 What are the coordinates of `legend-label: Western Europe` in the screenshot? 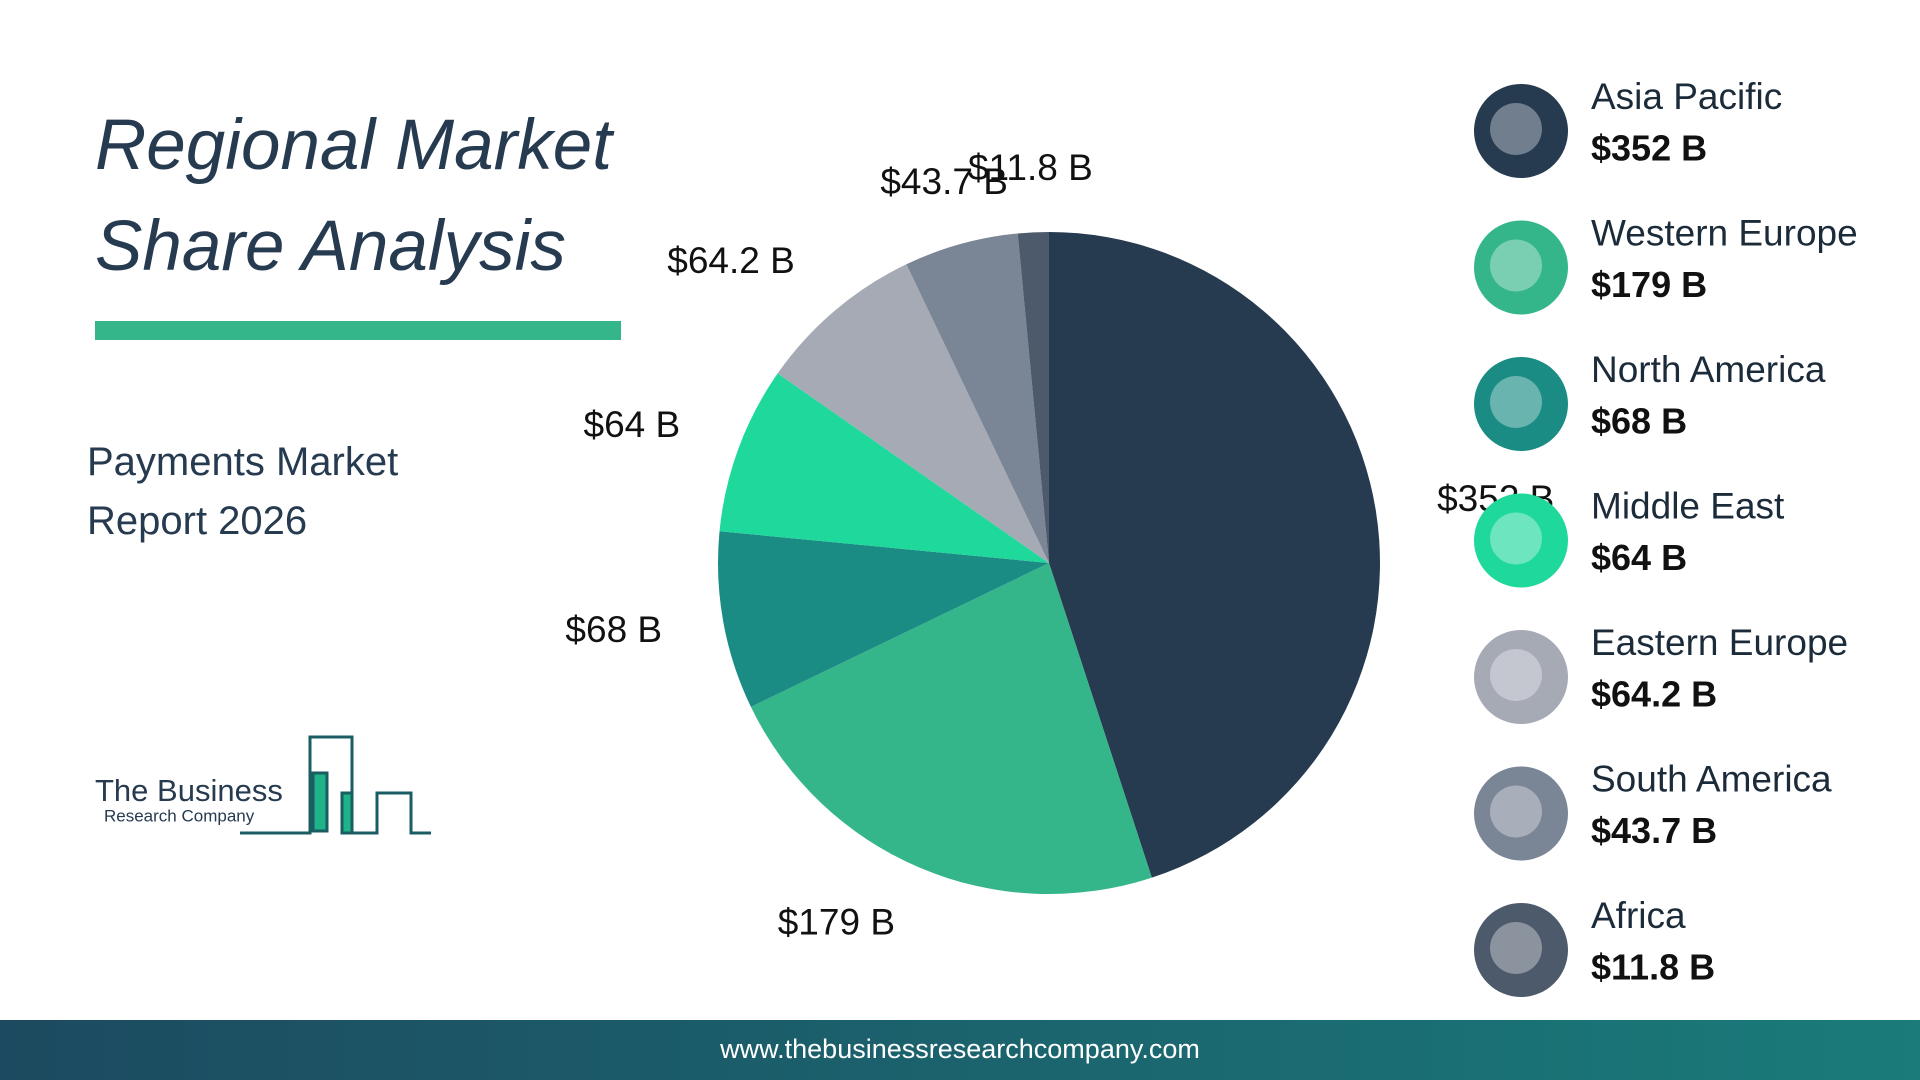 It's located at (1724, 232).